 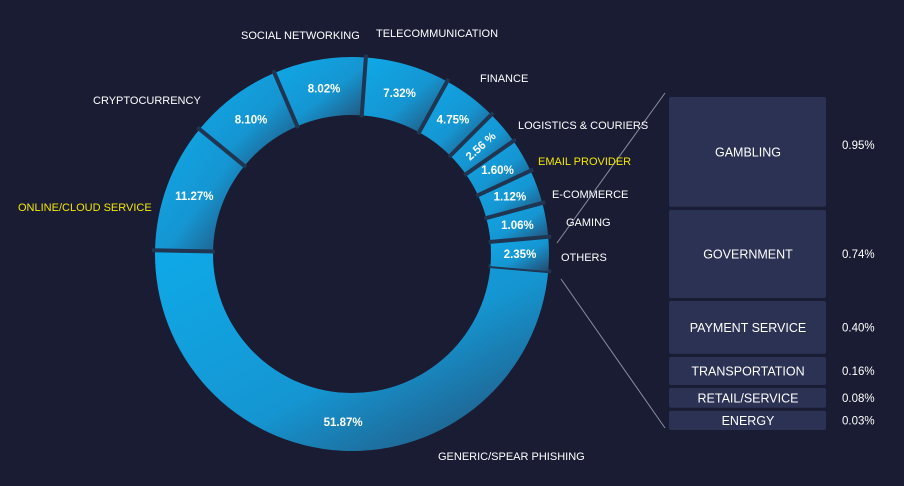 I want to click on category-label-gaming: GAMING, so click(x=588, y=223).